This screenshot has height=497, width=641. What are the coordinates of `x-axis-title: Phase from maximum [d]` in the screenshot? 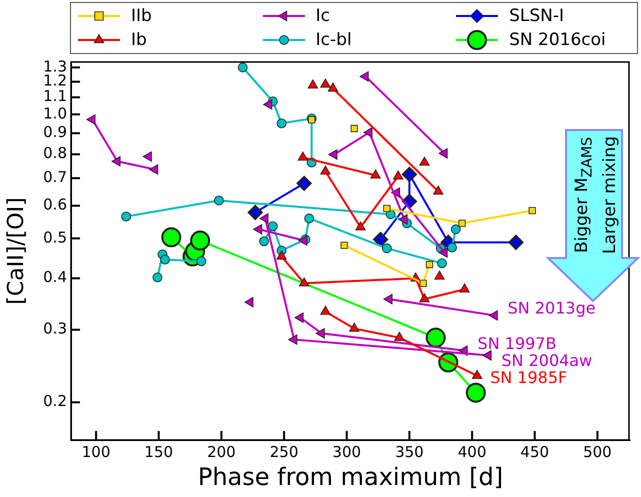 It's located at (351, 476).